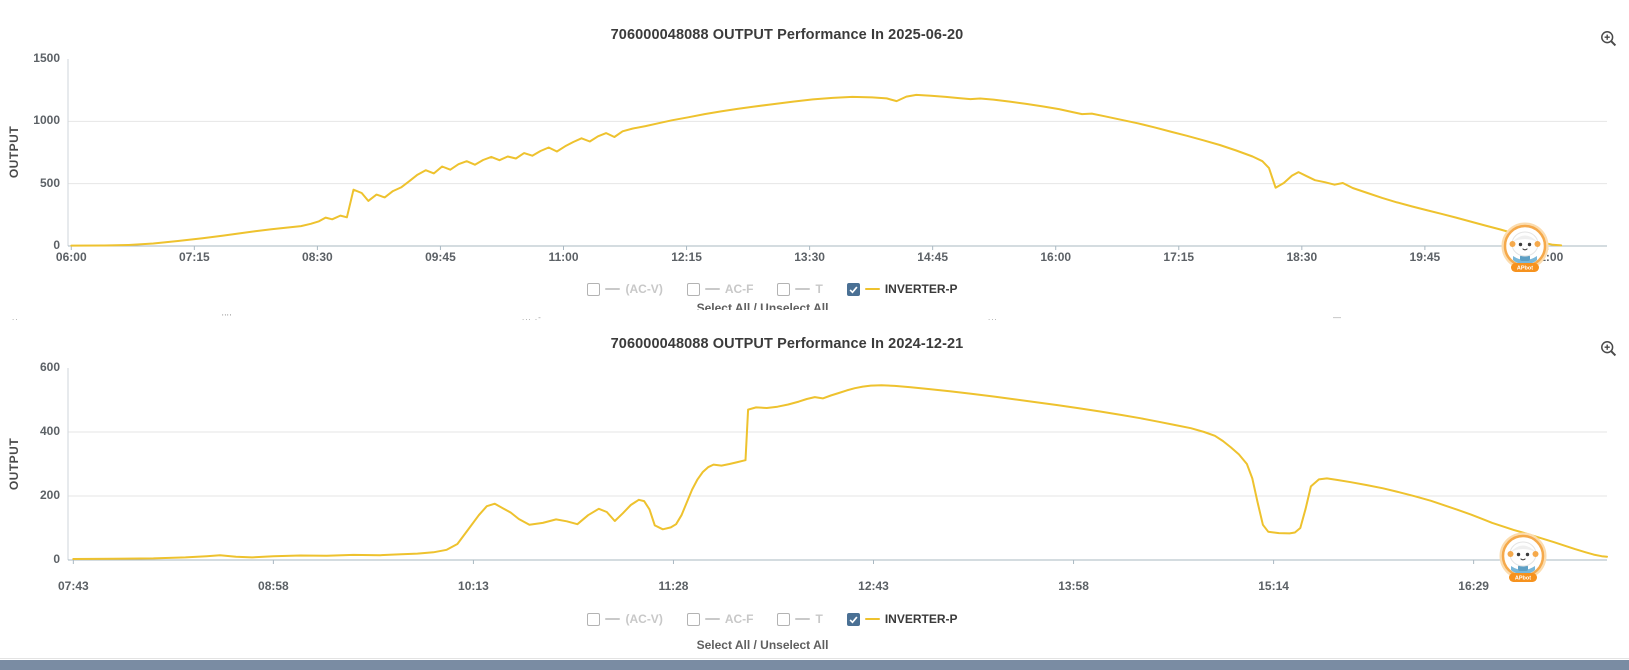 Image resolution: width=1629 pixels, height=670 pixels. What do you see at coordinates (673, 586) in the screenshot?
I see `x-axis-tick-label: 11:28` at bounding box center [673, 586].